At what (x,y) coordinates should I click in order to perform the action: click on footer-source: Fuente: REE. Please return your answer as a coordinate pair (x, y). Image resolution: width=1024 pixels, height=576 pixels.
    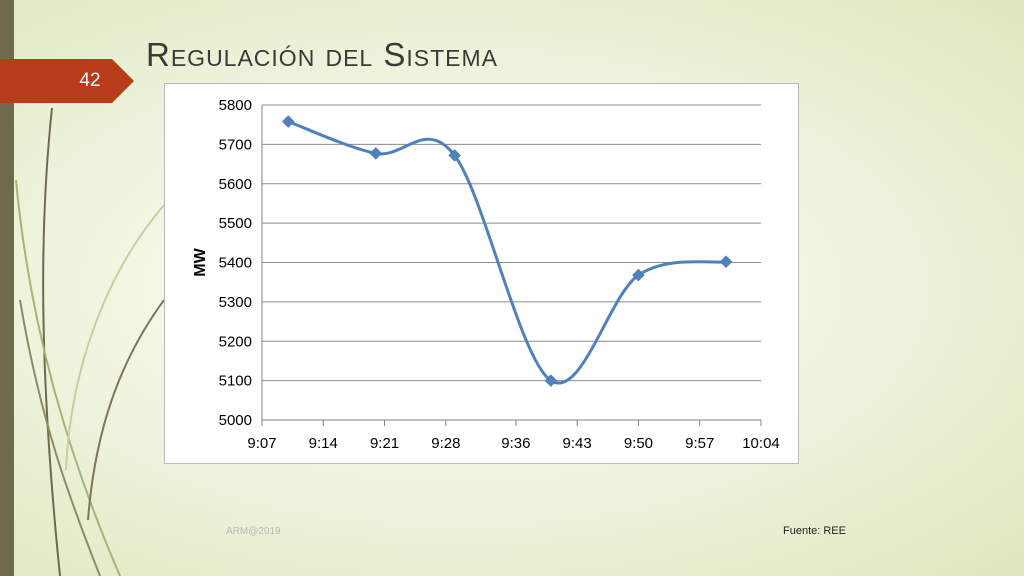
    Looking at the image, I should click on (814, 531).